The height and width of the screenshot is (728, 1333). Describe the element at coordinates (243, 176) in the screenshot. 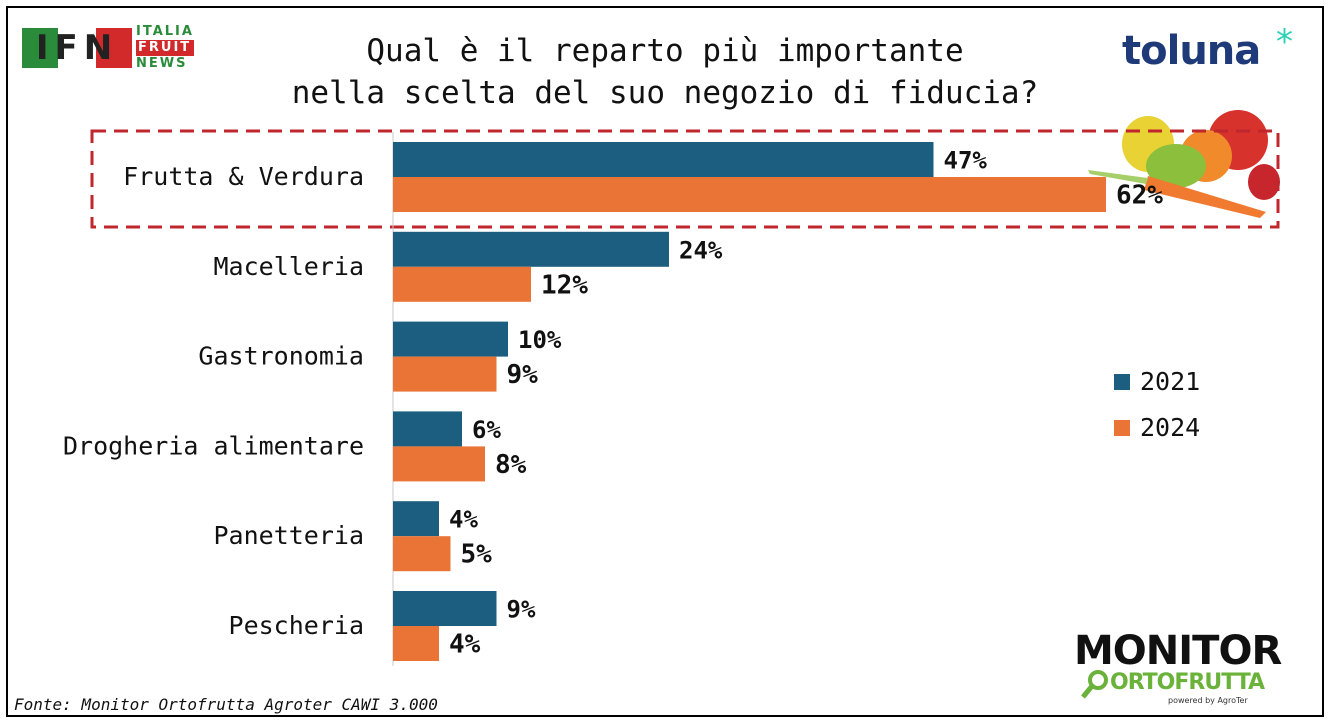

I see `category-label-frutta-verdura: Frutta & Verdura` at that location.